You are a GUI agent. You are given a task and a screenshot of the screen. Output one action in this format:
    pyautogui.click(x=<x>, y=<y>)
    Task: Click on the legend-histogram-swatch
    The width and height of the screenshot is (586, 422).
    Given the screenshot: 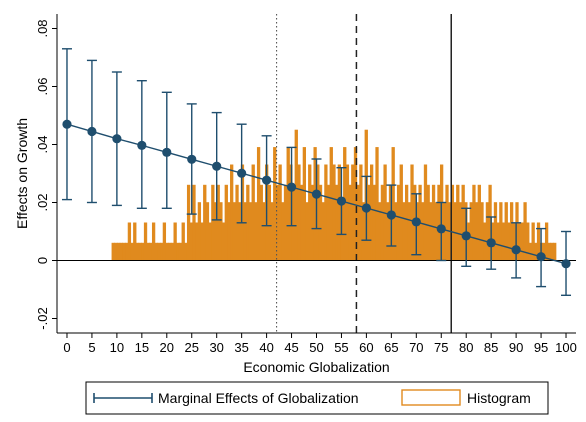 What is the action you would take?
    pyautogui.click(x=431, y=397)
    